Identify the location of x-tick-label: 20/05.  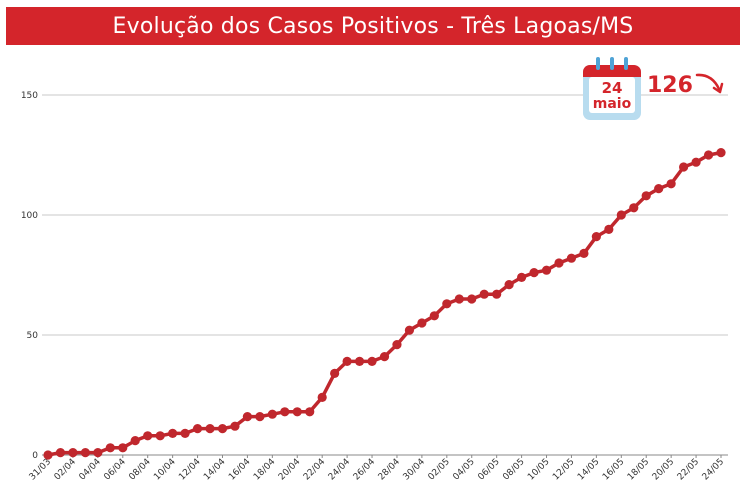
(663, 469).